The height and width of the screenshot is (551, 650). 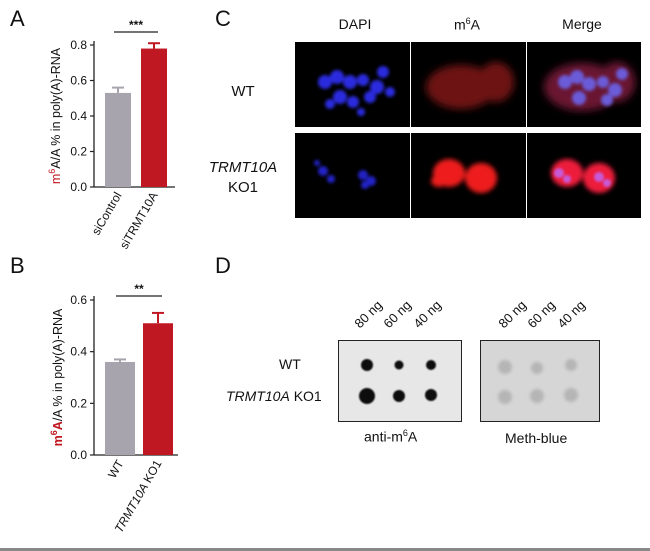 I want to click on row-label-wt: WT, so click(x=243, y=91).